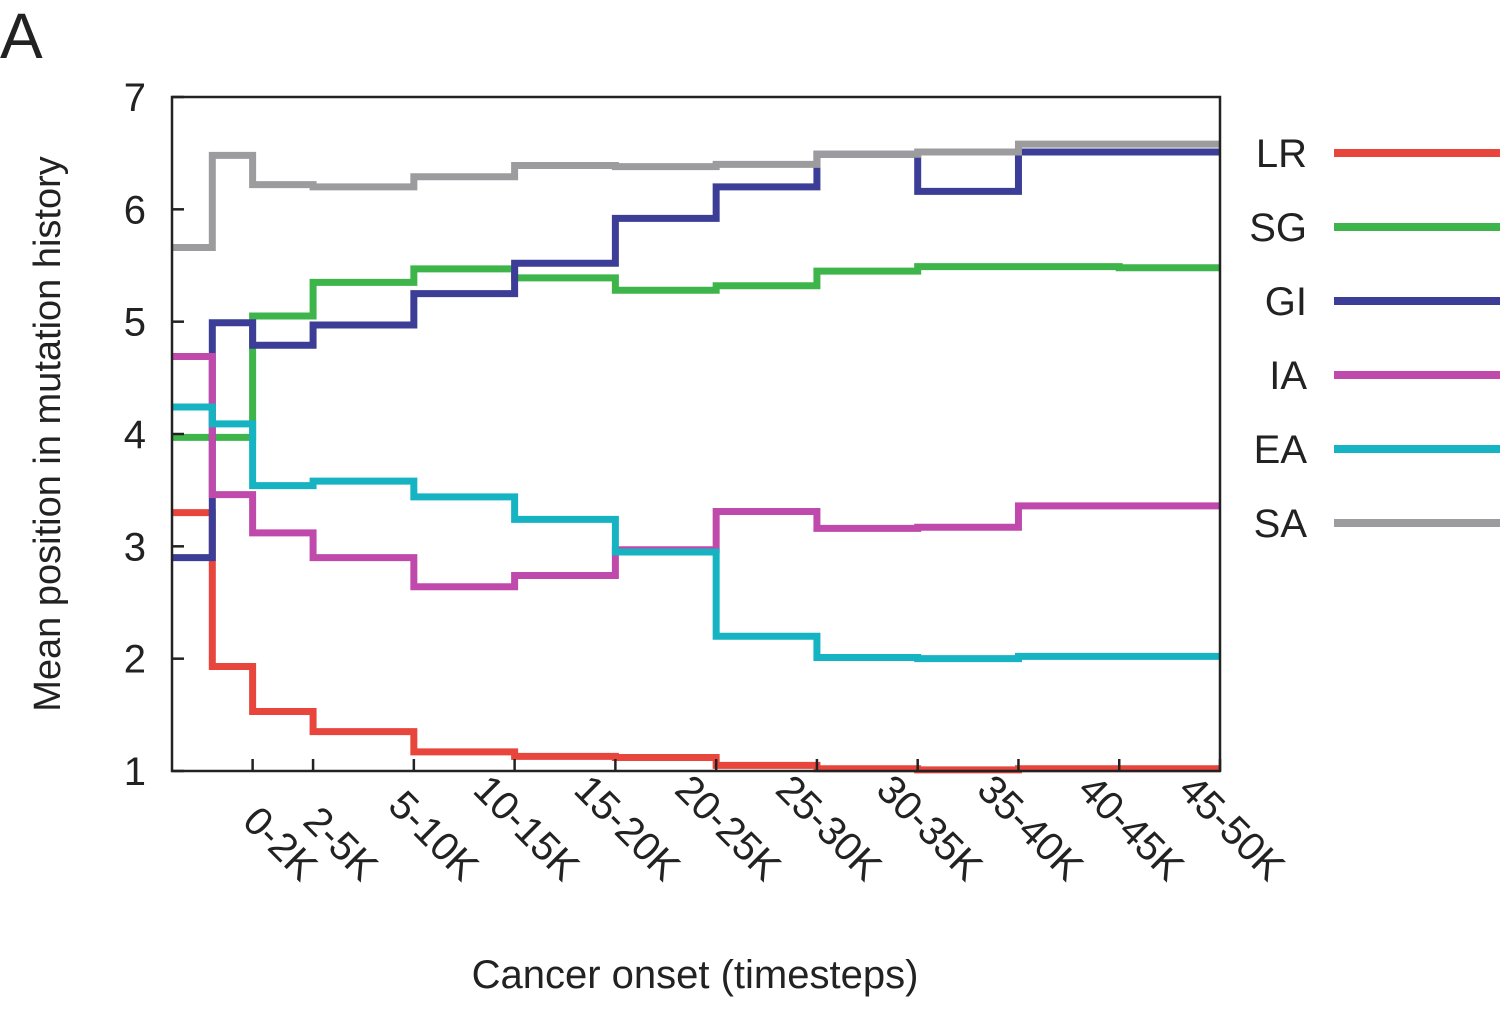 This screenshot has width=1500, height=1009. What do you see at coordinates (154, 435) in the screenshot?
I see `y-axis: 1 2 3 4 5 6 7` at bounding box center [154, 435].